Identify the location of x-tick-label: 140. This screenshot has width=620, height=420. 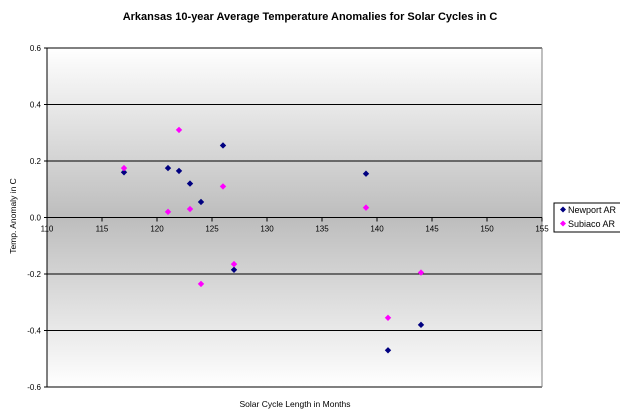
(377, 229).